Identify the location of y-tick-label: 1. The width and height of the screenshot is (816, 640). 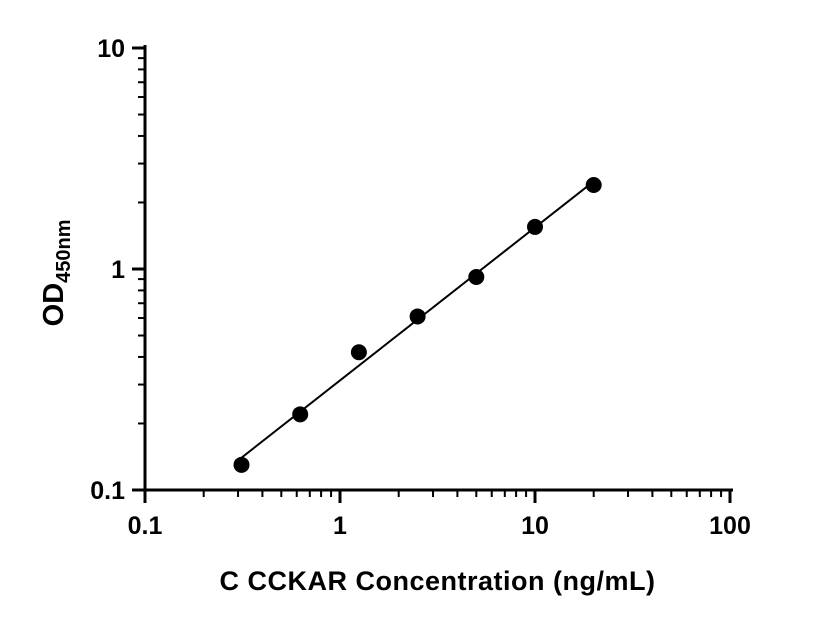
(118, 270).